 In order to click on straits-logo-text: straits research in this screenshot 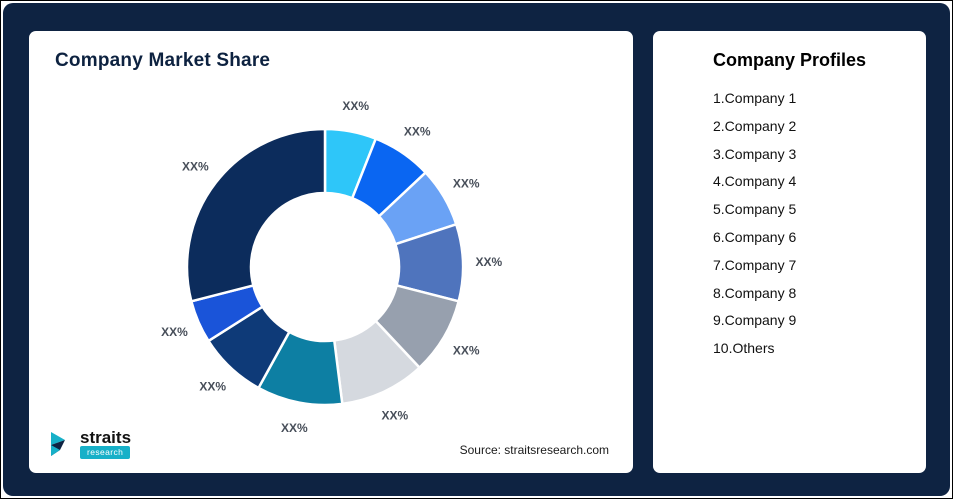, I will do `click(105, 444)`.